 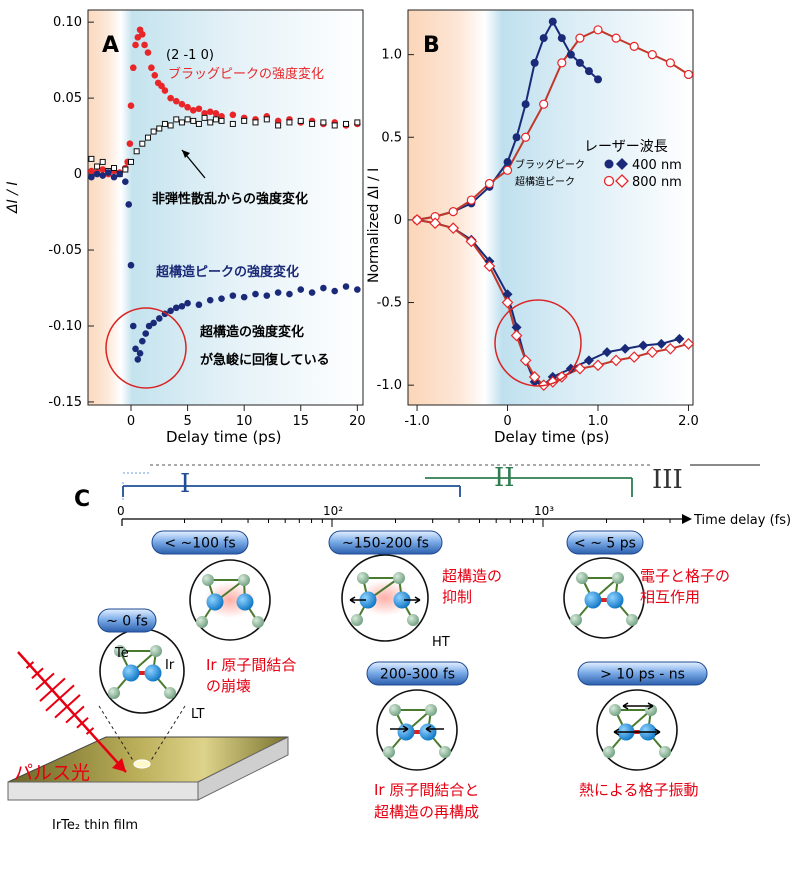 I want to click on time-badge-pill, so click(x=200, y=542).